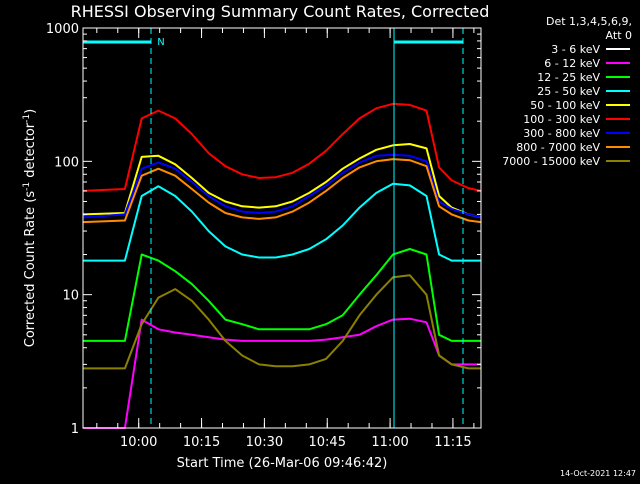  I want to click on y-axis-label-part: detector, so click(30, 152).